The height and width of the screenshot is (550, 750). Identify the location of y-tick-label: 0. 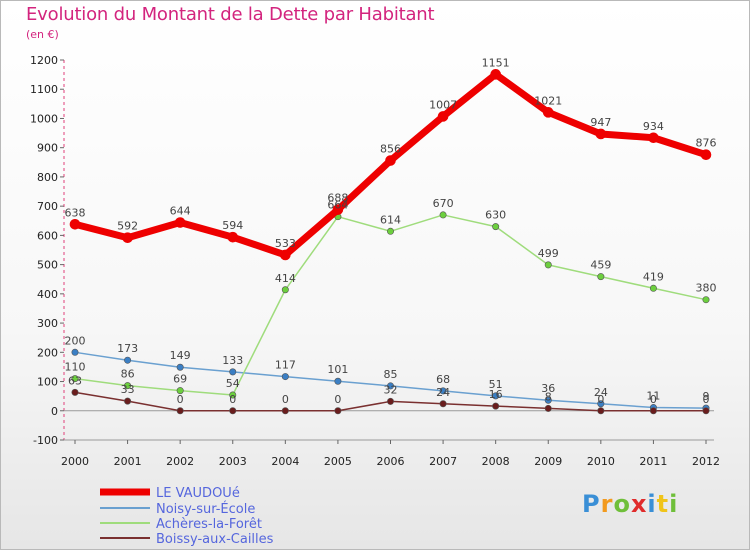
(54, 411).